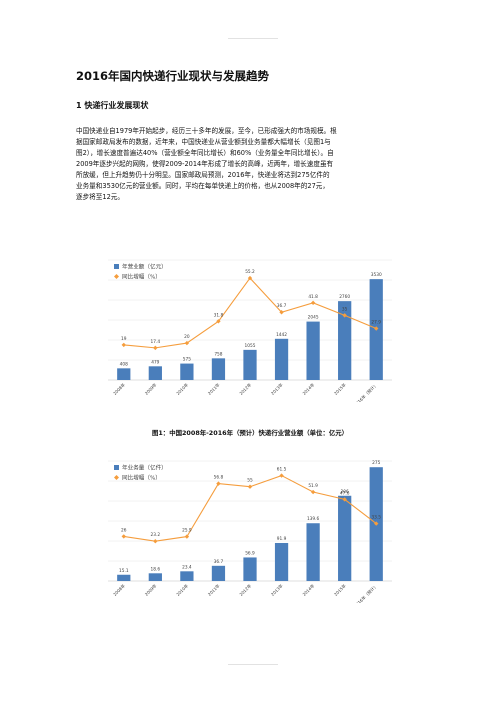  Describe the element at coordinates (250, 433) in the screenshot. I see `figure1-caption: 图1：中国2008年-2016年（预计）快递行业营业额（单位：亿元）` at that location.